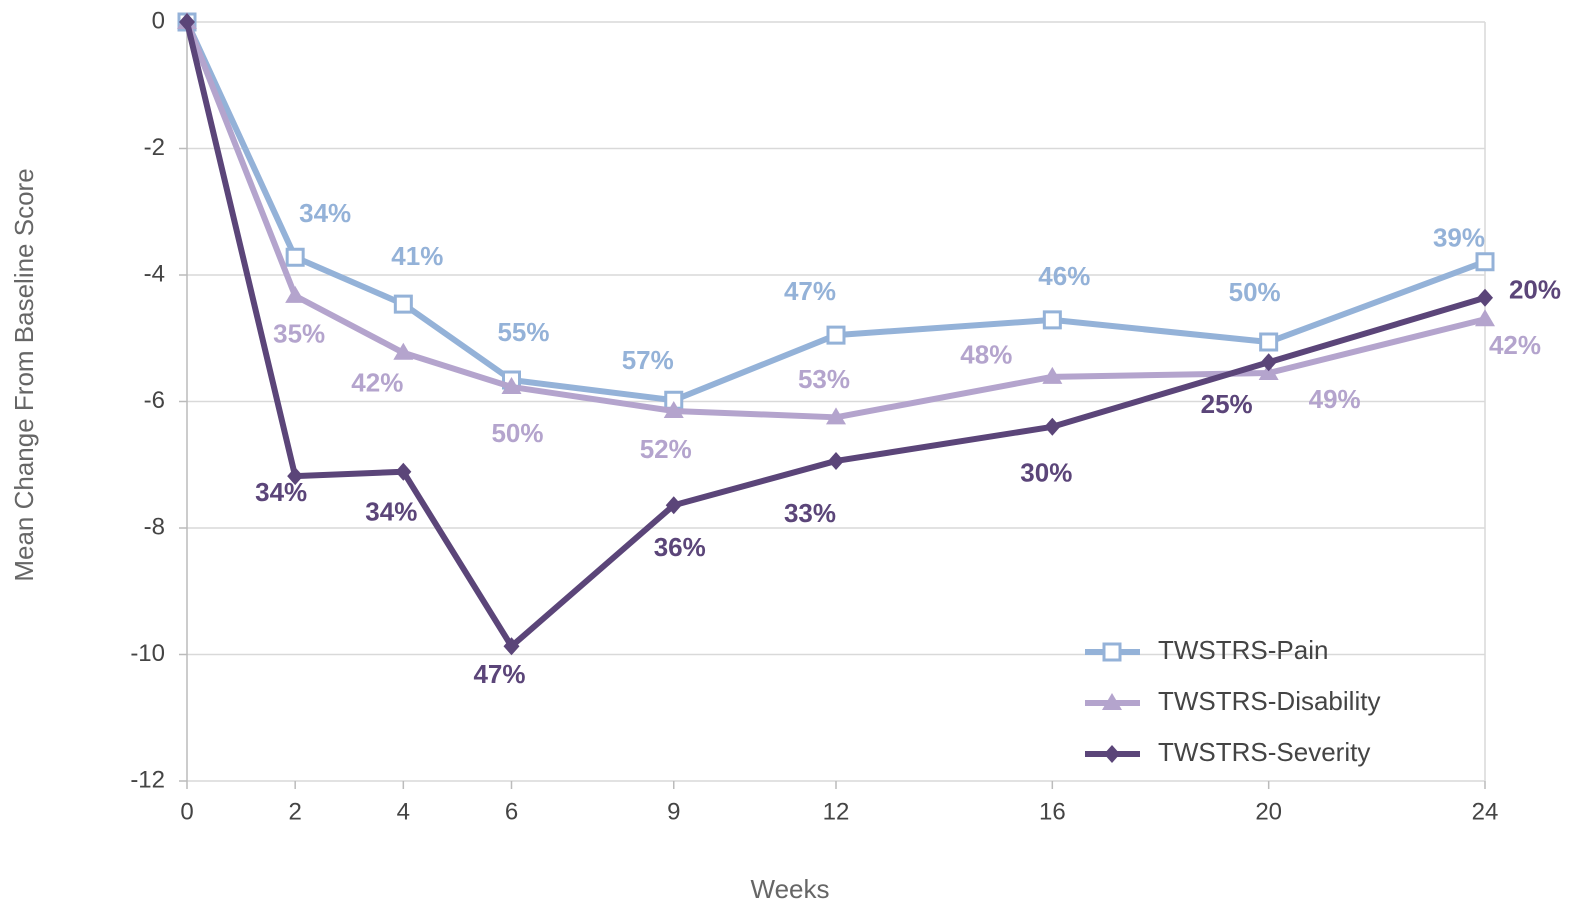 This screenshot has width=1580, height=913. What do you see at coordinates (511, 811) in the screenshot?
I see `x-tick-label: 6` at bounding box center [511, 811].